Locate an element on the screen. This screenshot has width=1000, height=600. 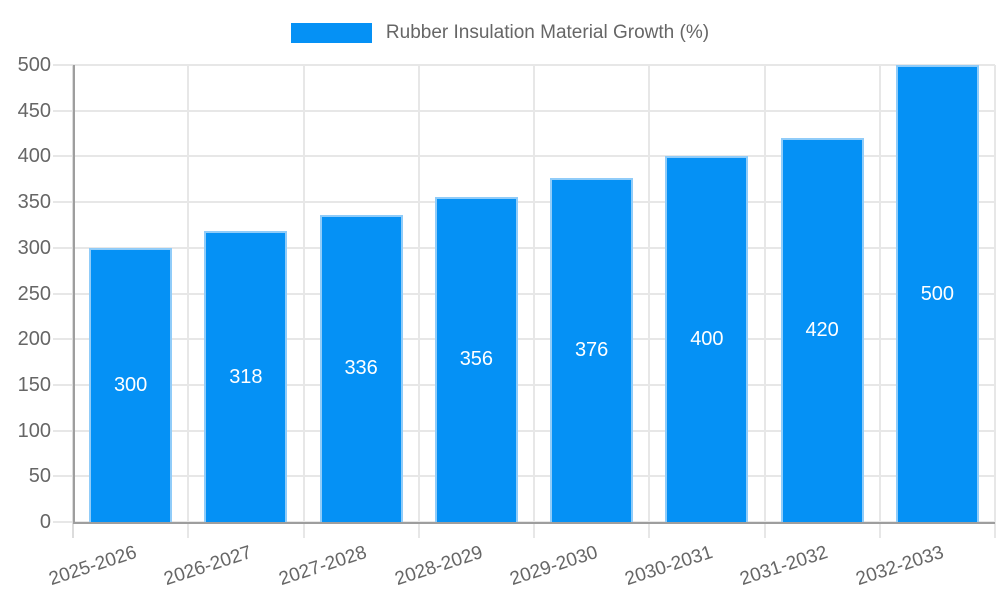
y-tick-label: 350 is located at coordinates (34, 202).